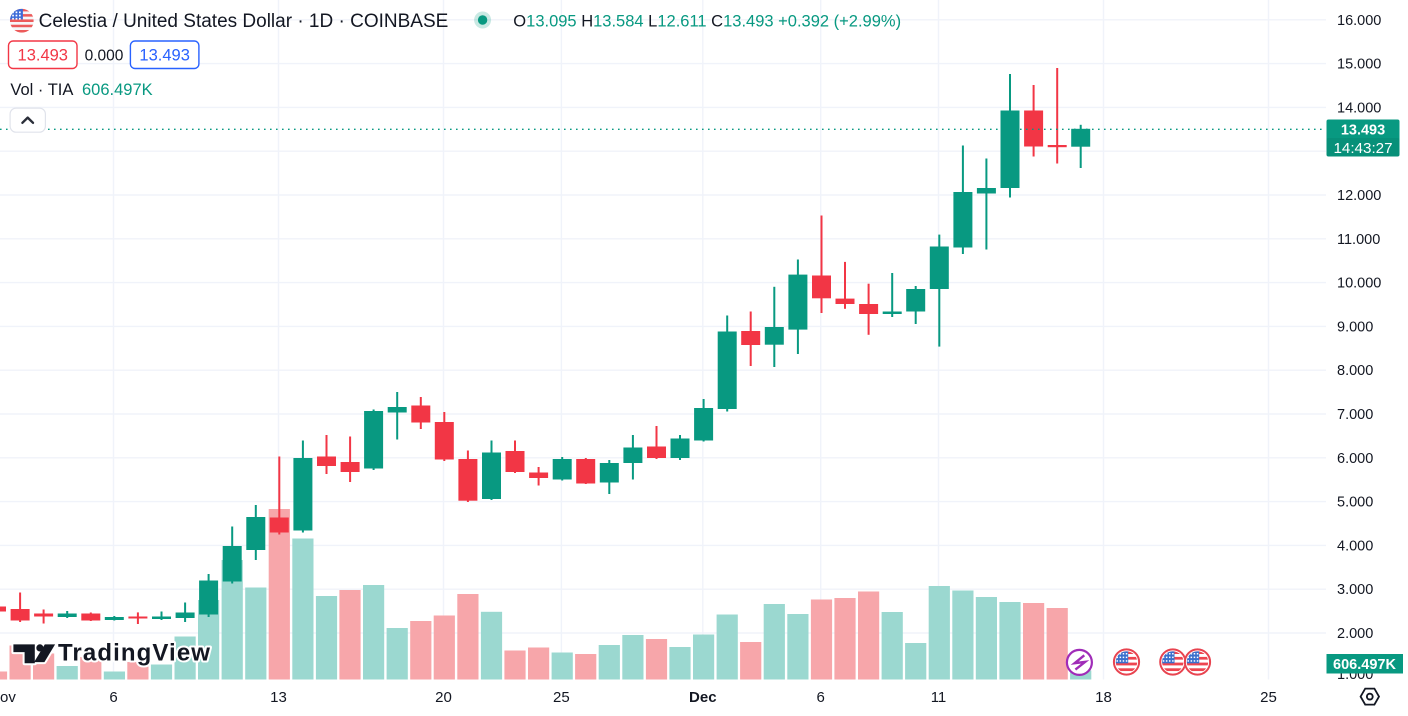 Image resolution: width=1408 pixels, height=716 pixels. What do you see at coordinates (1359, 65) in the screenshot?
I see `svg-text: 15.000` at bounding box center [1359, 65].